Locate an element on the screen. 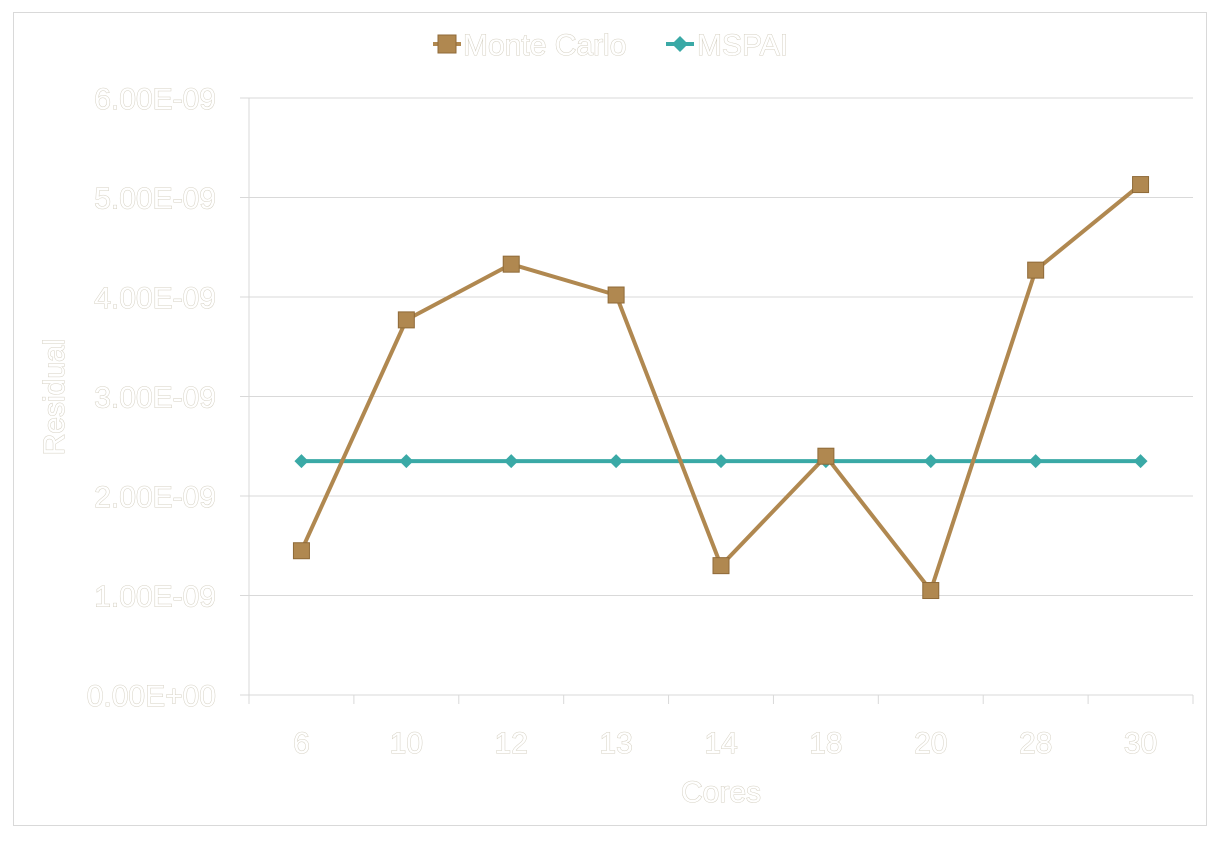 The height and width of the screenshot is (842, 1222). legend-mspai-marker is located at coordinates (680, 44).